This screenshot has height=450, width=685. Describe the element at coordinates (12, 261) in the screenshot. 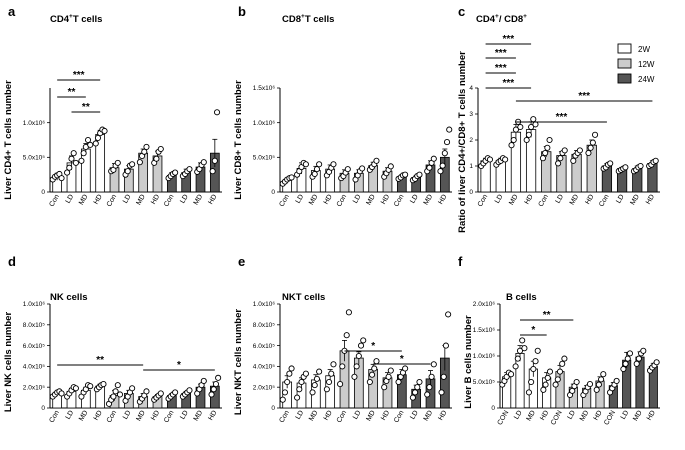

I see `panel-label: d` at that location.